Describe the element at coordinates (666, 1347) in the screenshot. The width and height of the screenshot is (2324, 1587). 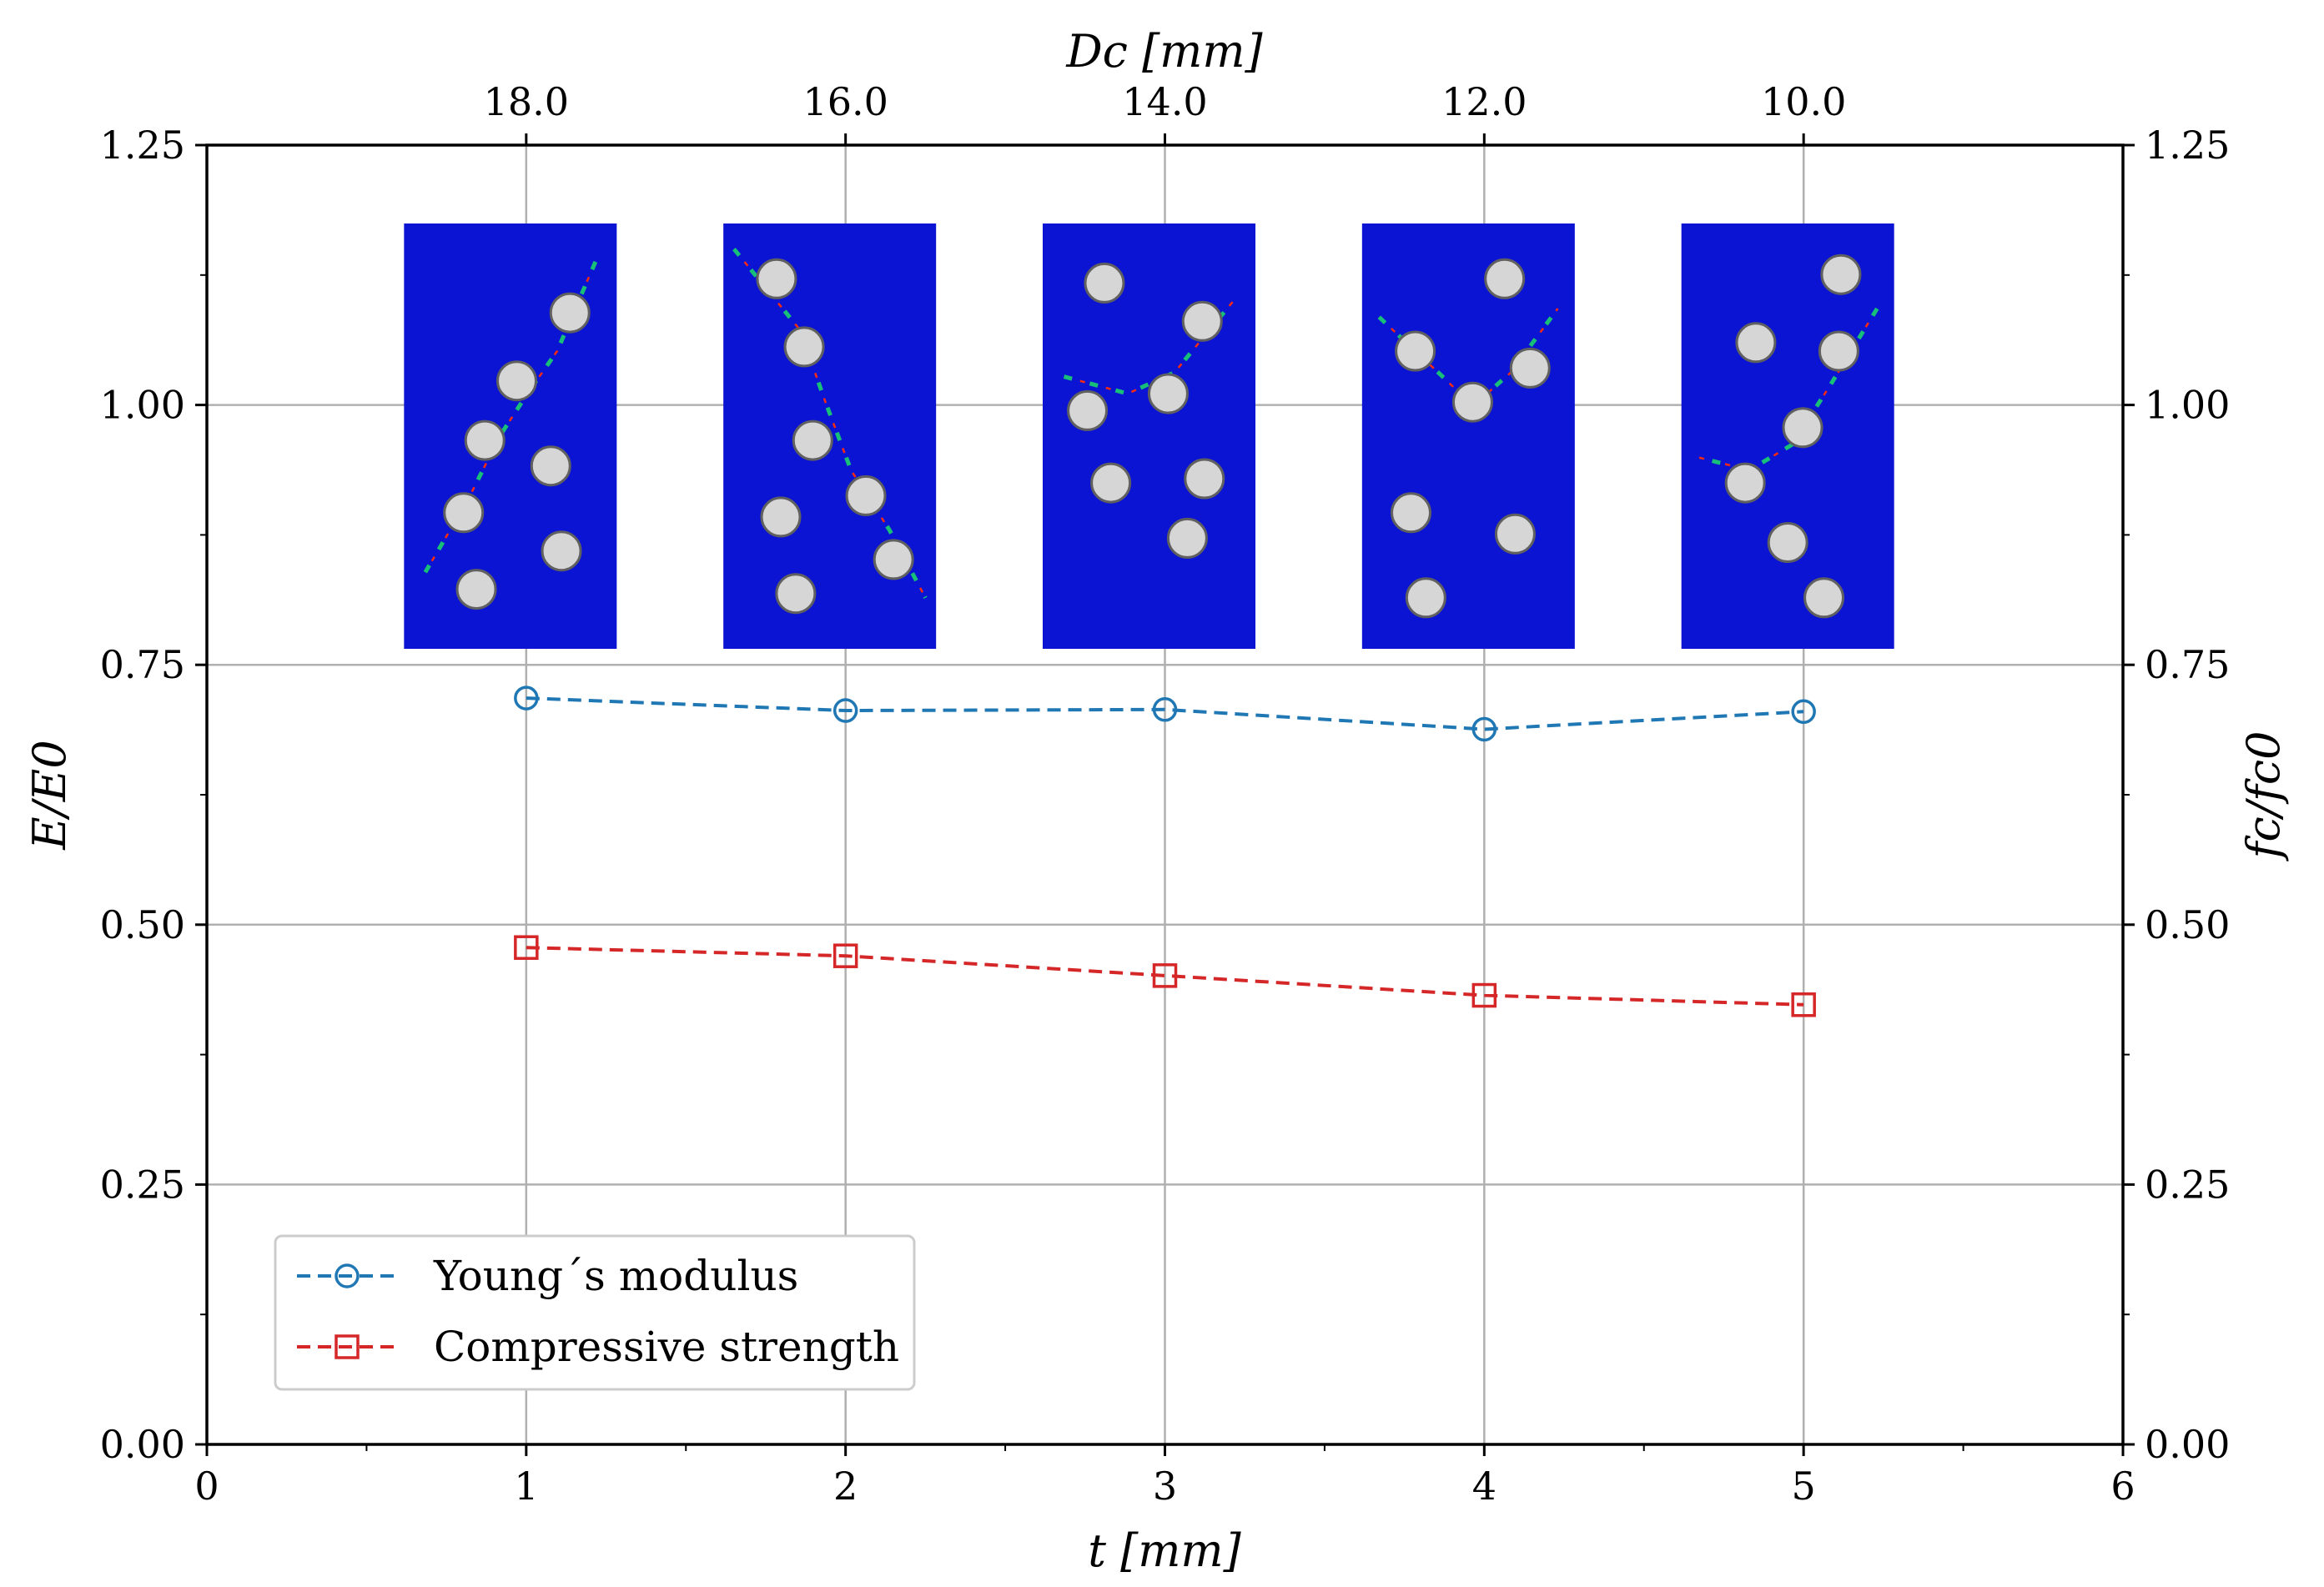
I see `legend-label-compressive-strength: Compressive strength` at that location.